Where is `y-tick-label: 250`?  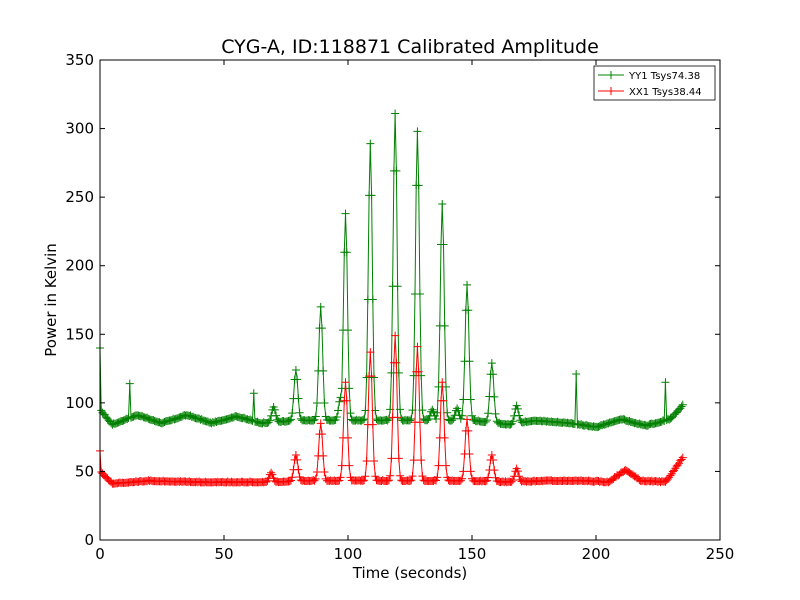 y-tick-label: 250 is located at coordinates (79, 197).